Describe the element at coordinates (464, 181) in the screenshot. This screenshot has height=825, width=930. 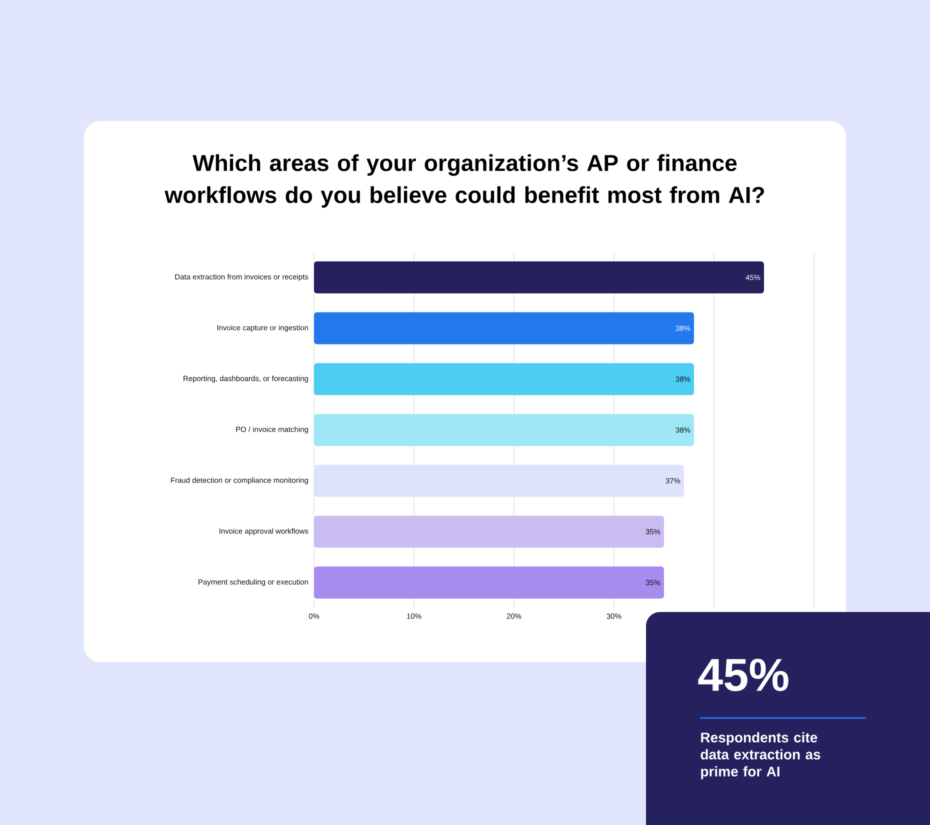
I see `chart-title: Which areas of your organization’s AP or finance workflows do you believe could benefit most from AI?` at that location.